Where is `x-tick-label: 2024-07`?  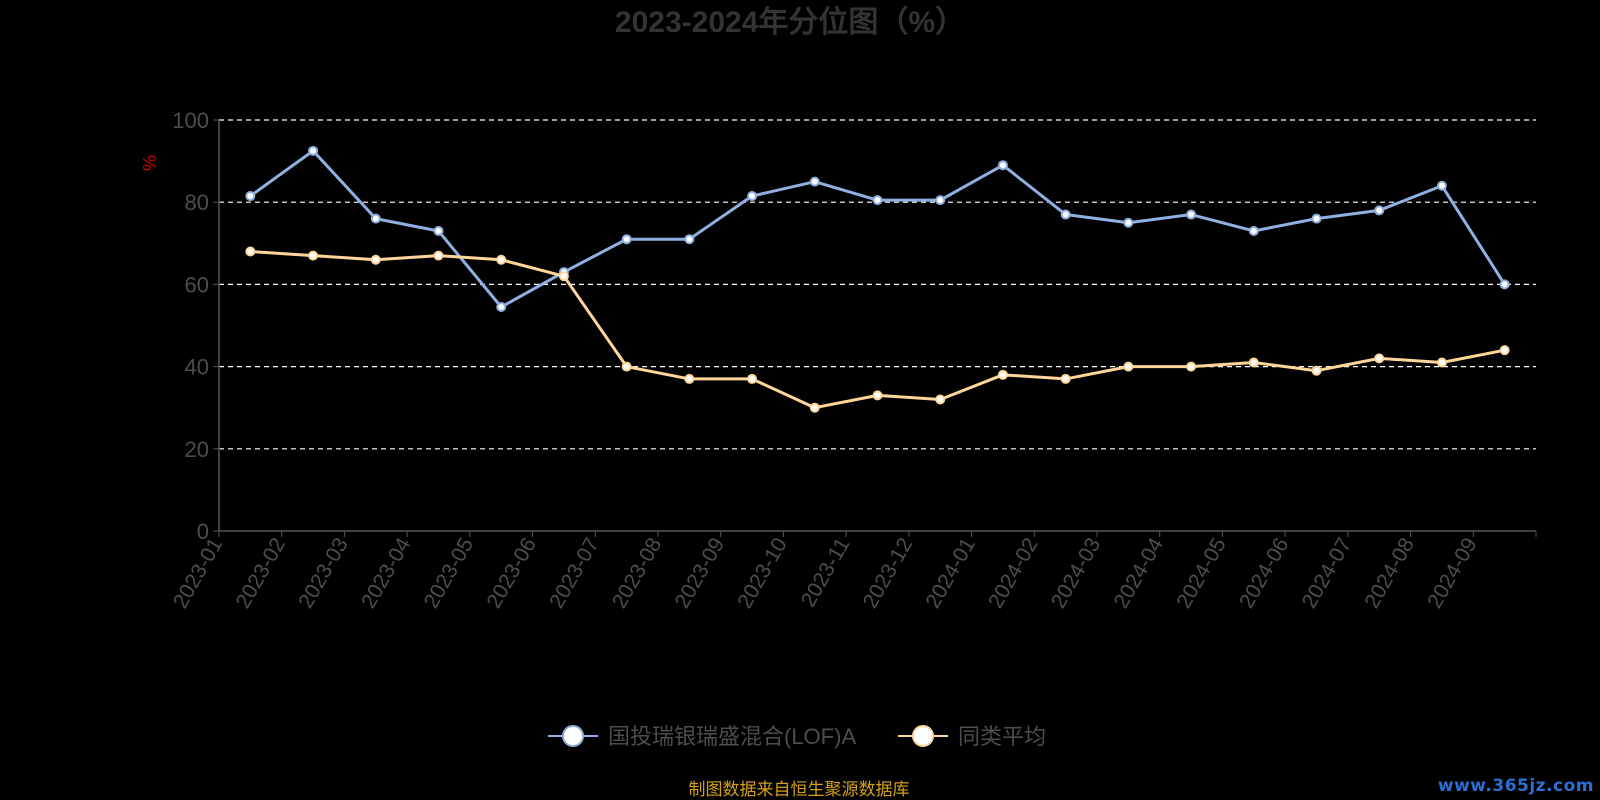
x-tick-label: 2024-07 is located at coordinates (1327, 573).